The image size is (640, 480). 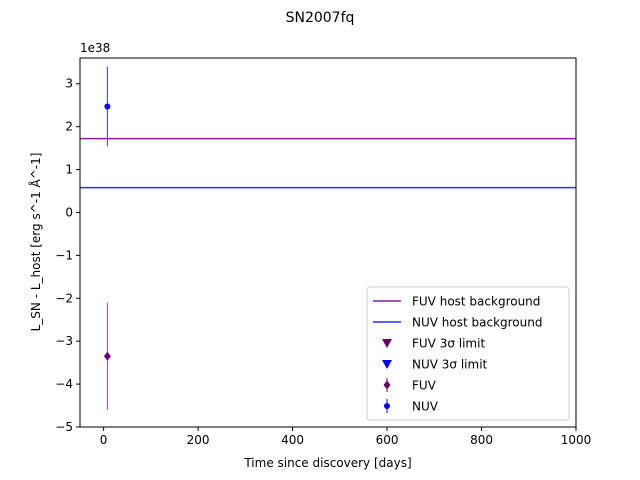 I want to click on legend-nuv-3σ-limit-label: NUV 3σ limit, so click(x=450, y=365).